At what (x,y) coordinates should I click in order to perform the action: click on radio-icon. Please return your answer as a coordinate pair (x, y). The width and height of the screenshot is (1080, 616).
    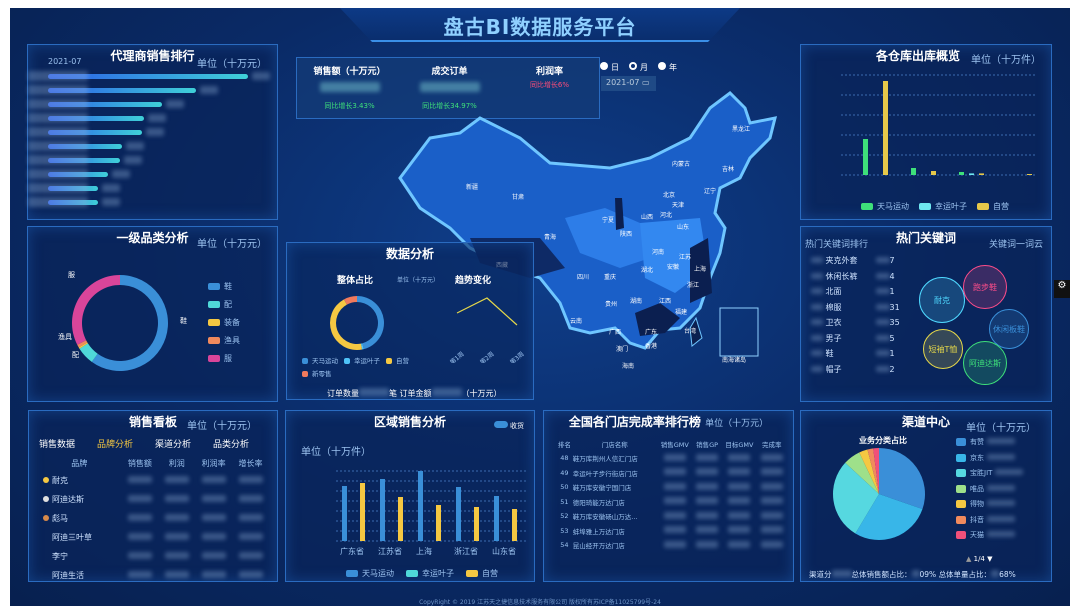
    Looking at the image, I should click on (604, 66).